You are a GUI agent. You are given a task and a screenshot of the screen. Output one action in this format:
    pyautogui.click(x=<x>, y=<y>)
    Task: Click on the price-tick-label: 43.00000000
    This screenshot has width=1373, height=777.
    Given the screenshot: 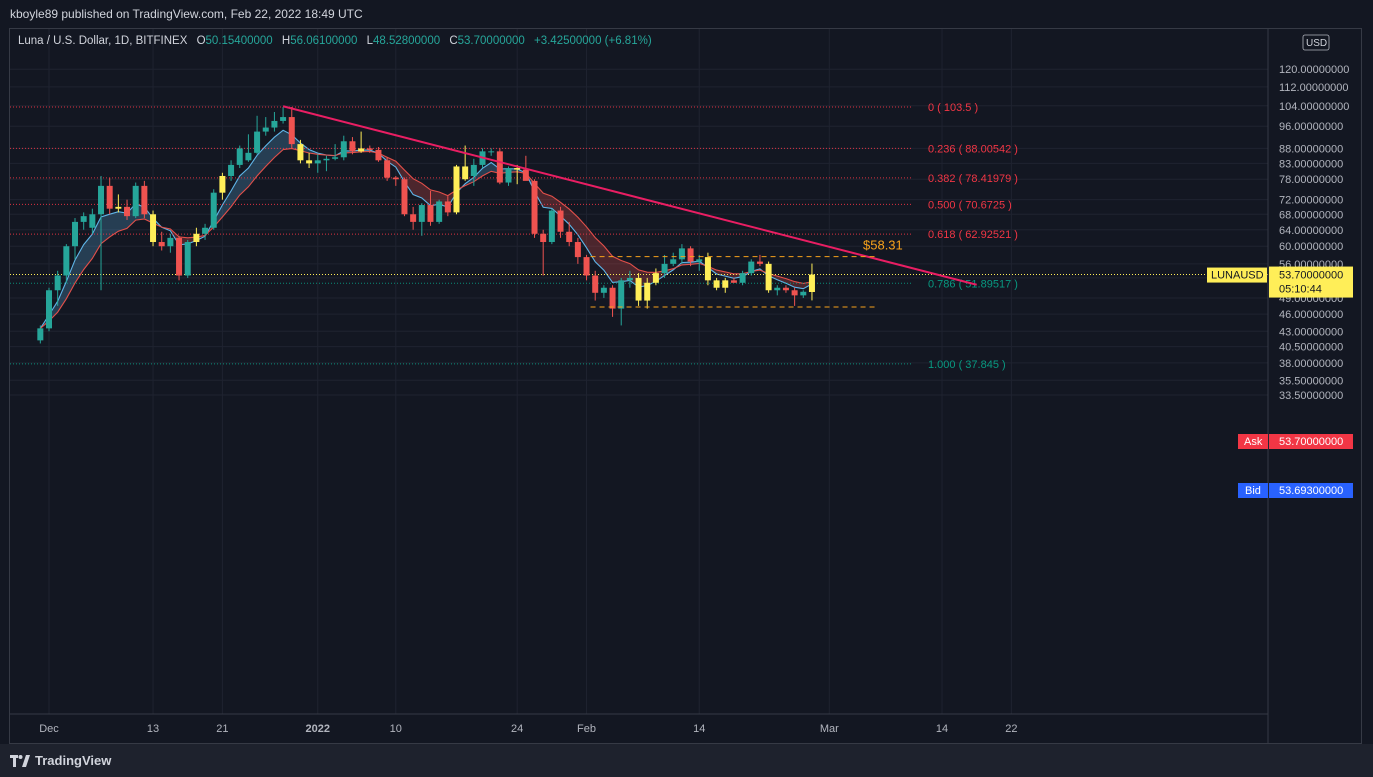 What is the action you would take?
    pyautogui.click(x=1311, y=332)
    